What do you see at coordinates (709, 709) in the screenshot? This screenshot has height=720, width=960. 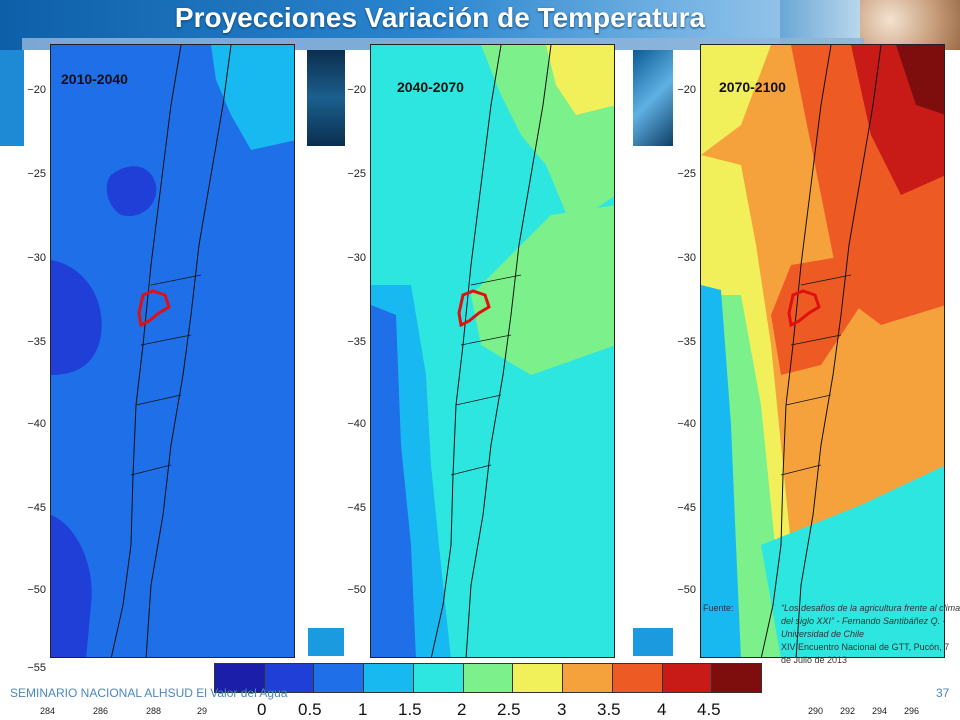 I see `colorbar-label: 4.5` at bounding box center [709, 709].